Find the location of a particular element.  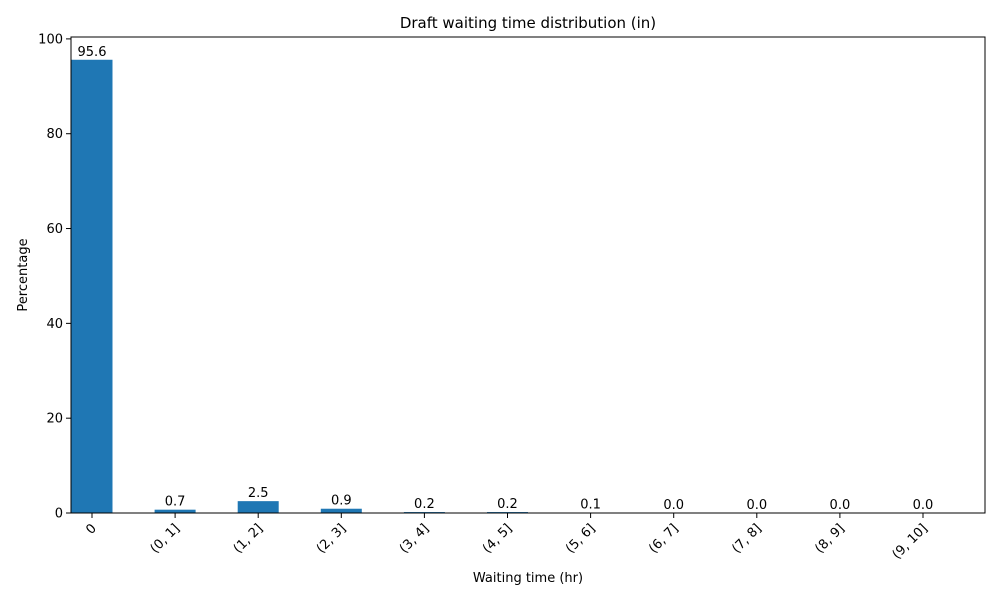

bar-value-label-5: 0.2 is located at coordinates (507, 504).